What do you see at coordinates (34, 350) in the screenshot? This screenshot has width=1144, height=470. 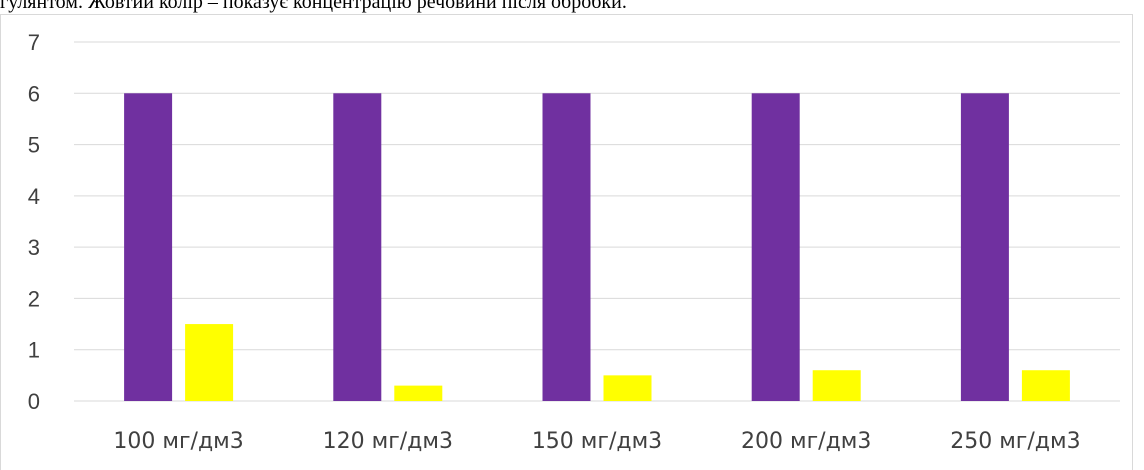 I see `y-tick-label: 1` at bounding box center [34, 350].